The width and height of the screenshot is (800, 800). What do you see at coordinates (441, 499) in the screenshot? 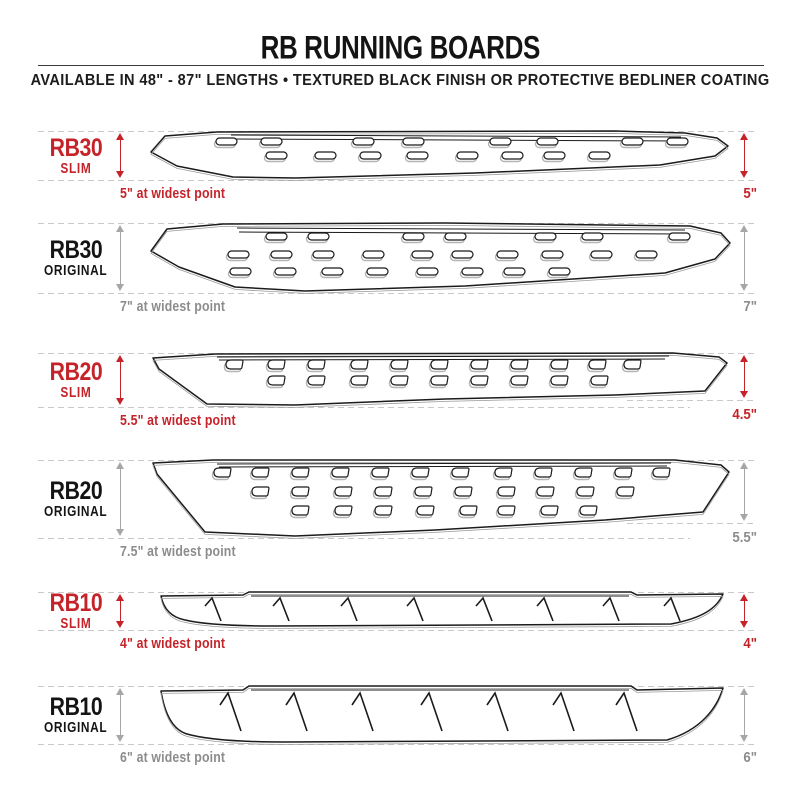
I see `board-drawing-rb20-original` at bounding box center [441, 499].